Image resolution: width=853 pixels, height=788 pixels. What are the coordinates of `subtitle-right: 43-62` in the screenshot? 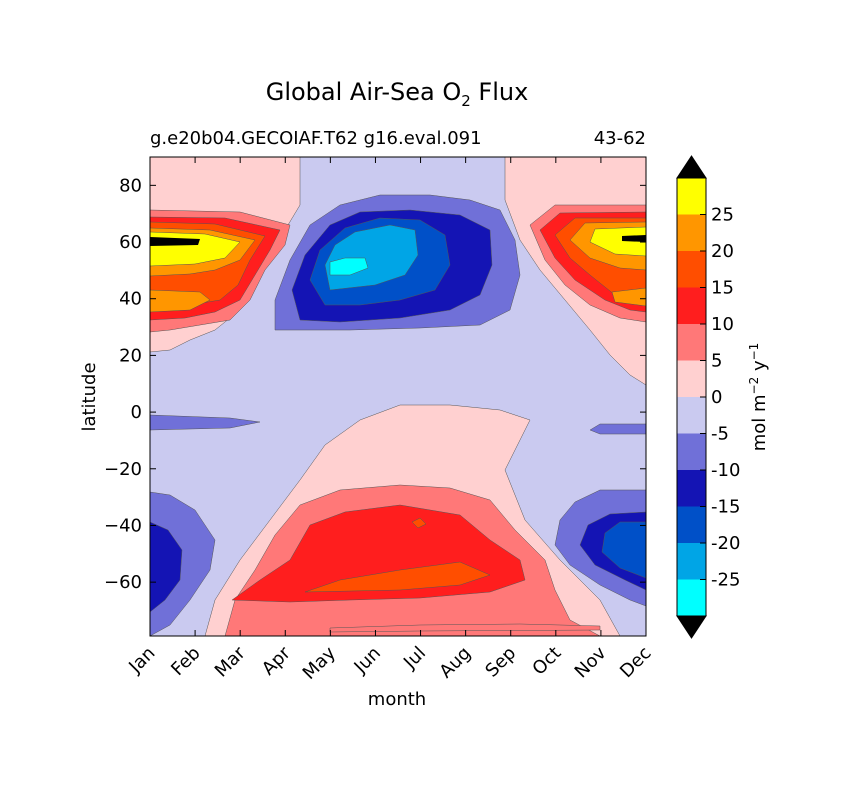 It's located at (620, 138).